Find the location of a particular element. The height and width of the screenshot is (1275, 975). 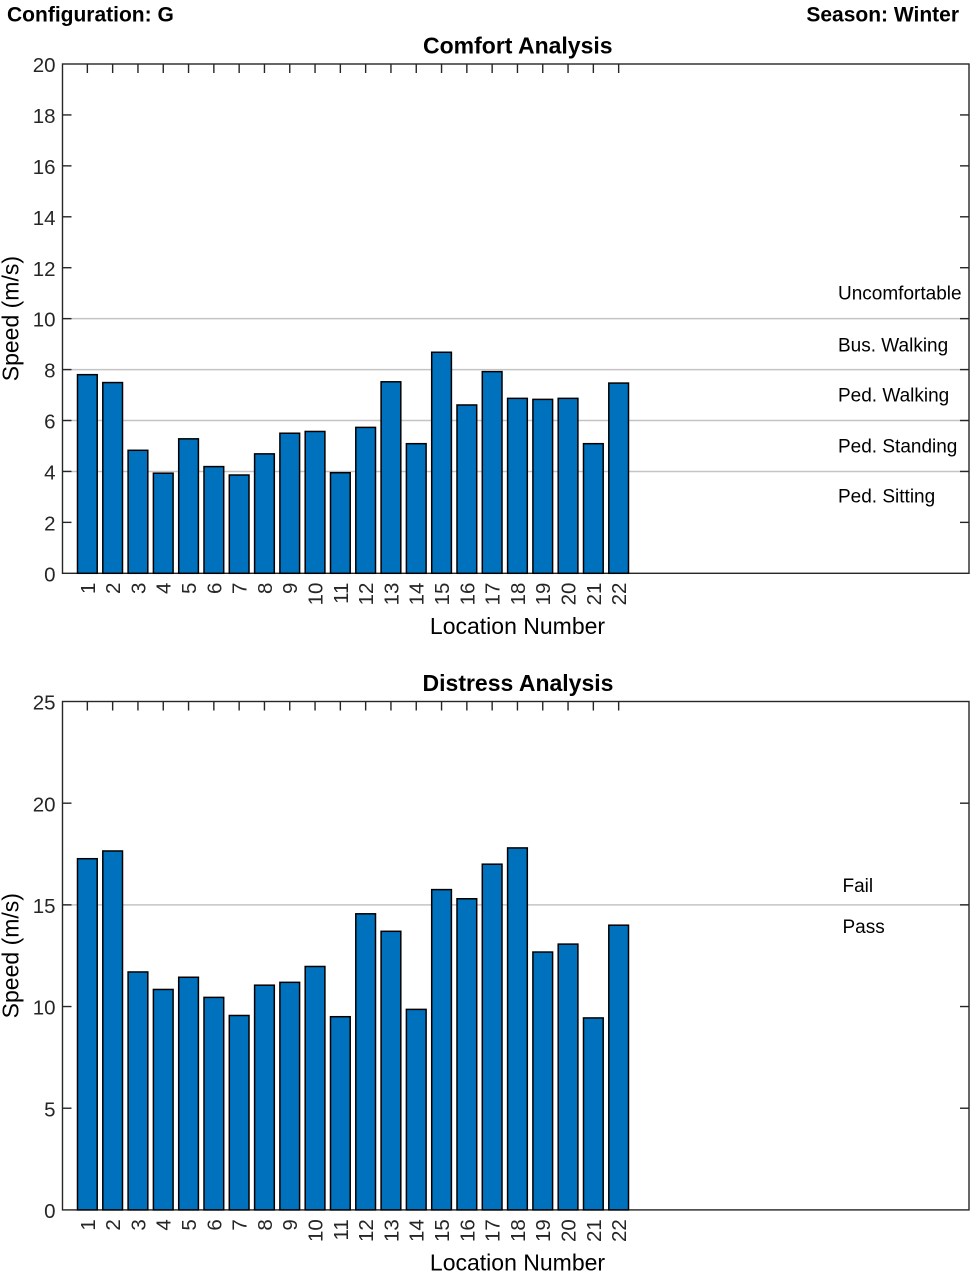

svg-text: 25 is located at coordinates (44, 703).